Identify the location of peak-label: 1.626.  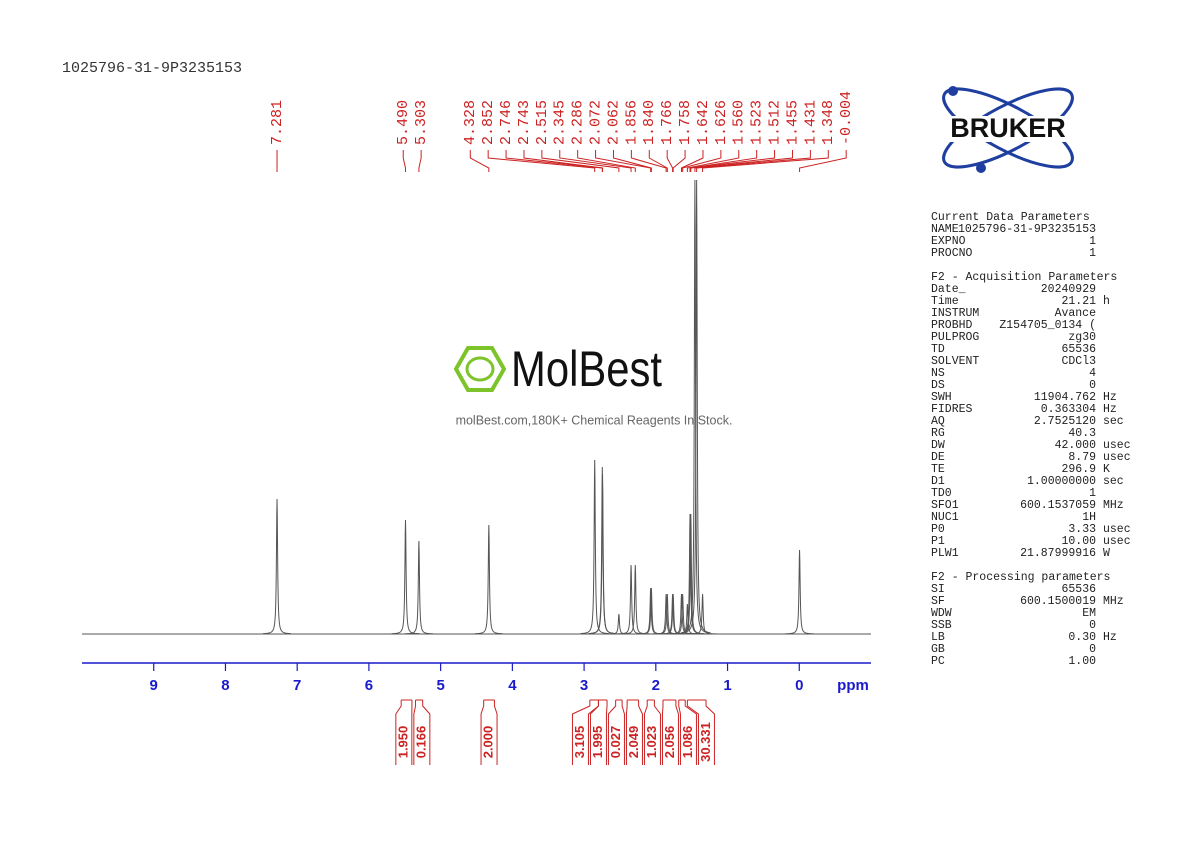
(721, 122).